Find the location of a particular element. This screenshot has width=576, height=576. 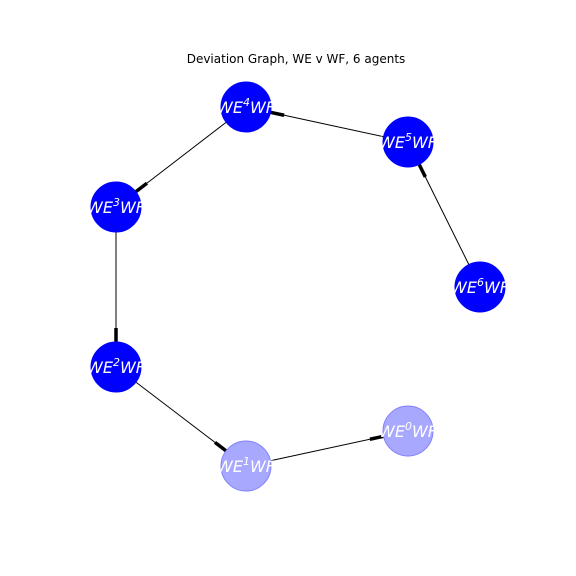

edge-n4-to-n3 is located at coordinates (180, 157).